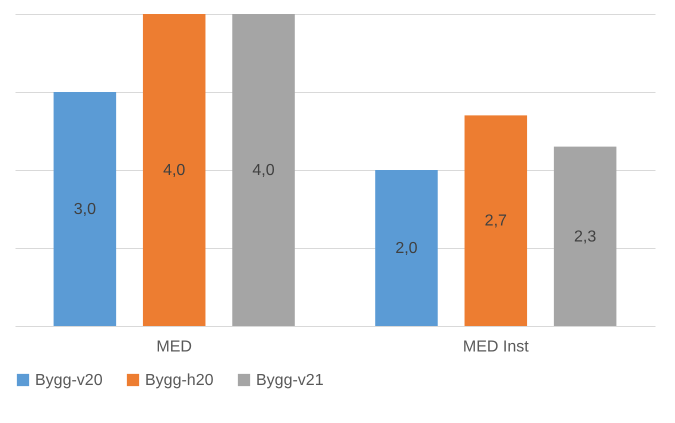 This screenshot has width=675, height=423. Describe the element at coordinates (496, 347) in the screenshot. I see `x-tick-label: MED Inst` at that location.